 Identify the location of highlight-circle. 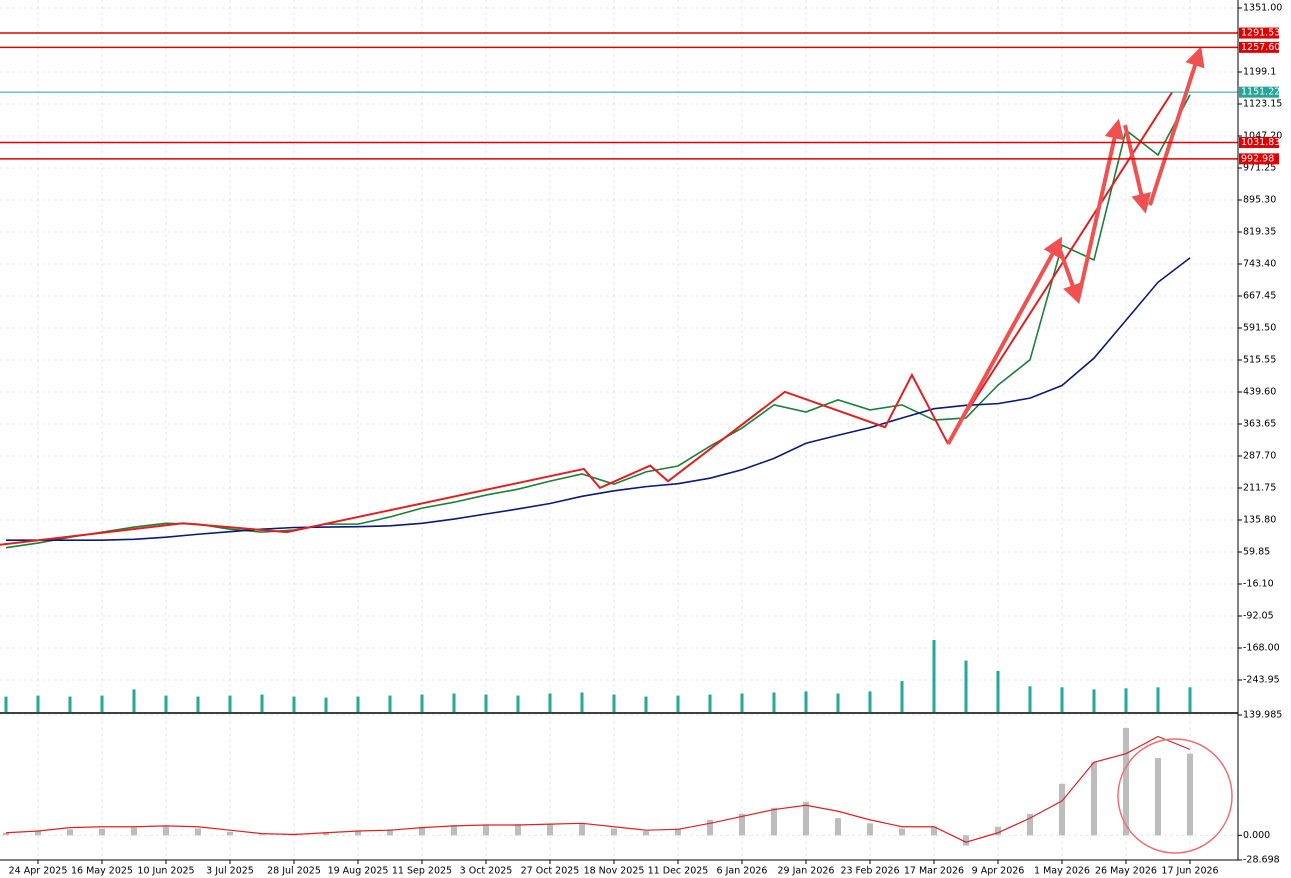
(1175, 796).